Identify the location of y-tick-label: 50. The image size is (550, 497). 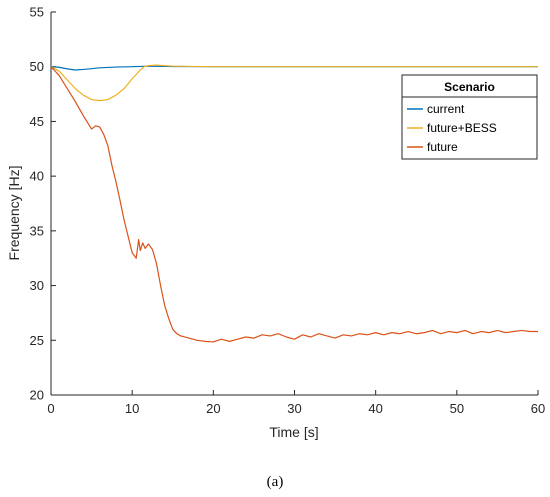
(37, 66).